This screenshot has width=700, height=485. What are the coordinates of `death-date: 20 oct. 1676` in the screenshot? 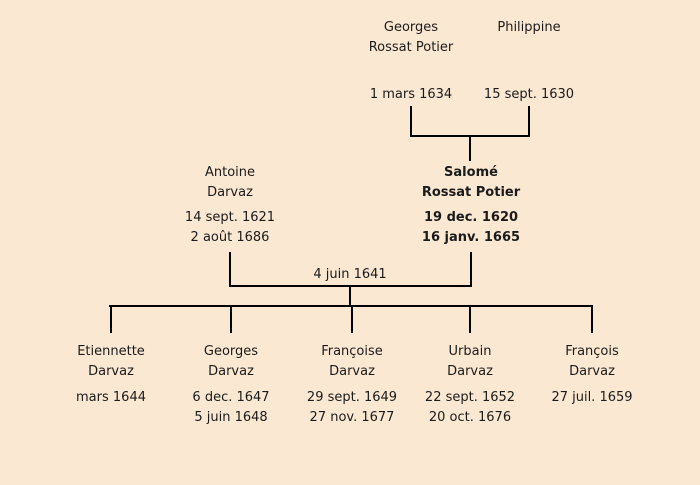 It's located at (470, 417).